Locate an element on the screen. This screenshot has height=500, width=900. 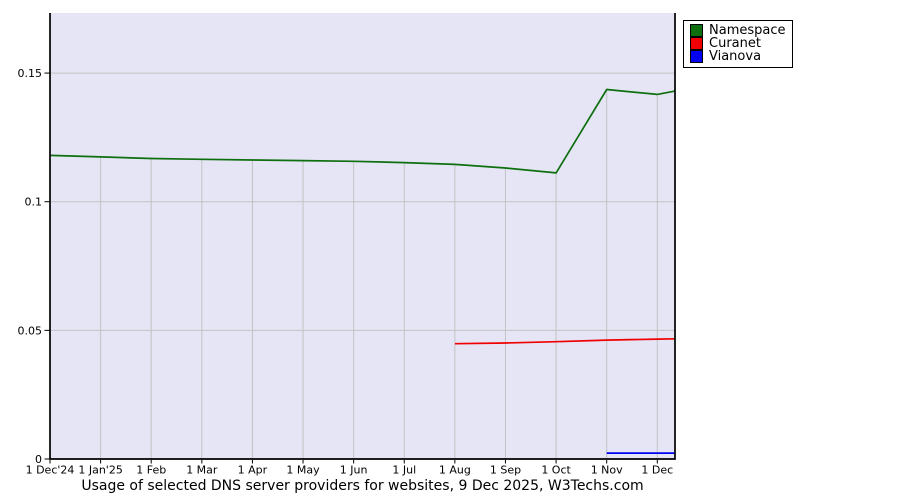
legend-label-vianova: Vianova is located at coordinates (735, 56).